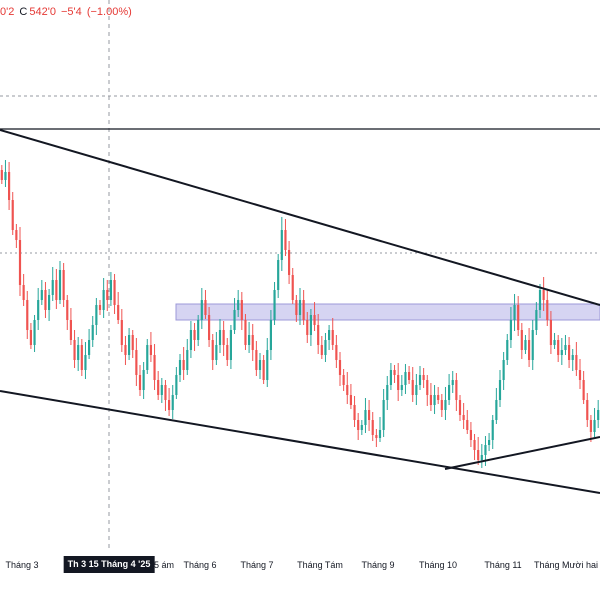 Image resolution: width=600 pixels, height=600 pixels. What do you see at coordinates (320, 565) in the screenshot?
I see `time-axis-label: Tháng Tám` at bounding box center [320, 565].